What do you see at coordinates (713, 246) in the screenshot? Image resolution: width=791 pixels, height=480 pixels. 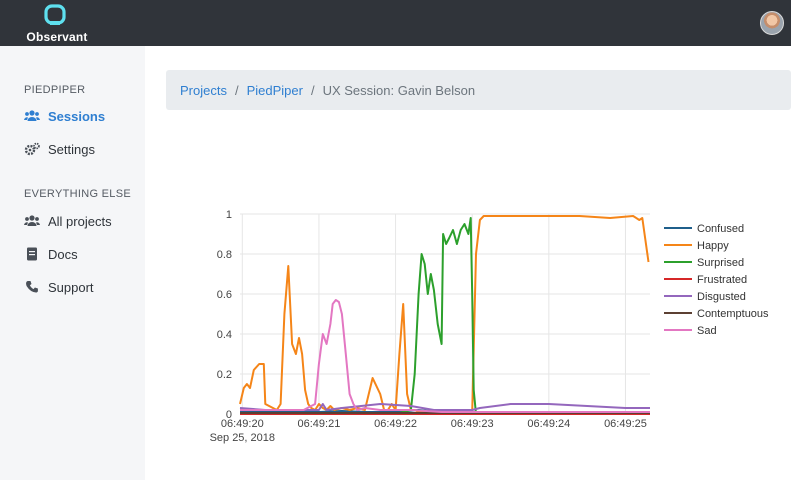 I see `legend-item-happy: Happy` at bounding box center [713, 246].